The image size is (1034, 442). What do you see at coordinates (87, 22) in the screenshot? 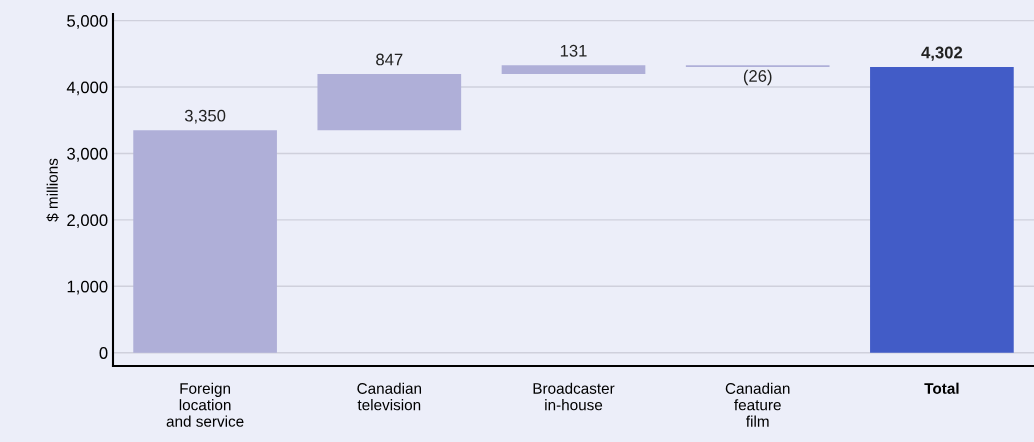
I see `y-tick-label: 5,000` at bounding box center [87, 22].